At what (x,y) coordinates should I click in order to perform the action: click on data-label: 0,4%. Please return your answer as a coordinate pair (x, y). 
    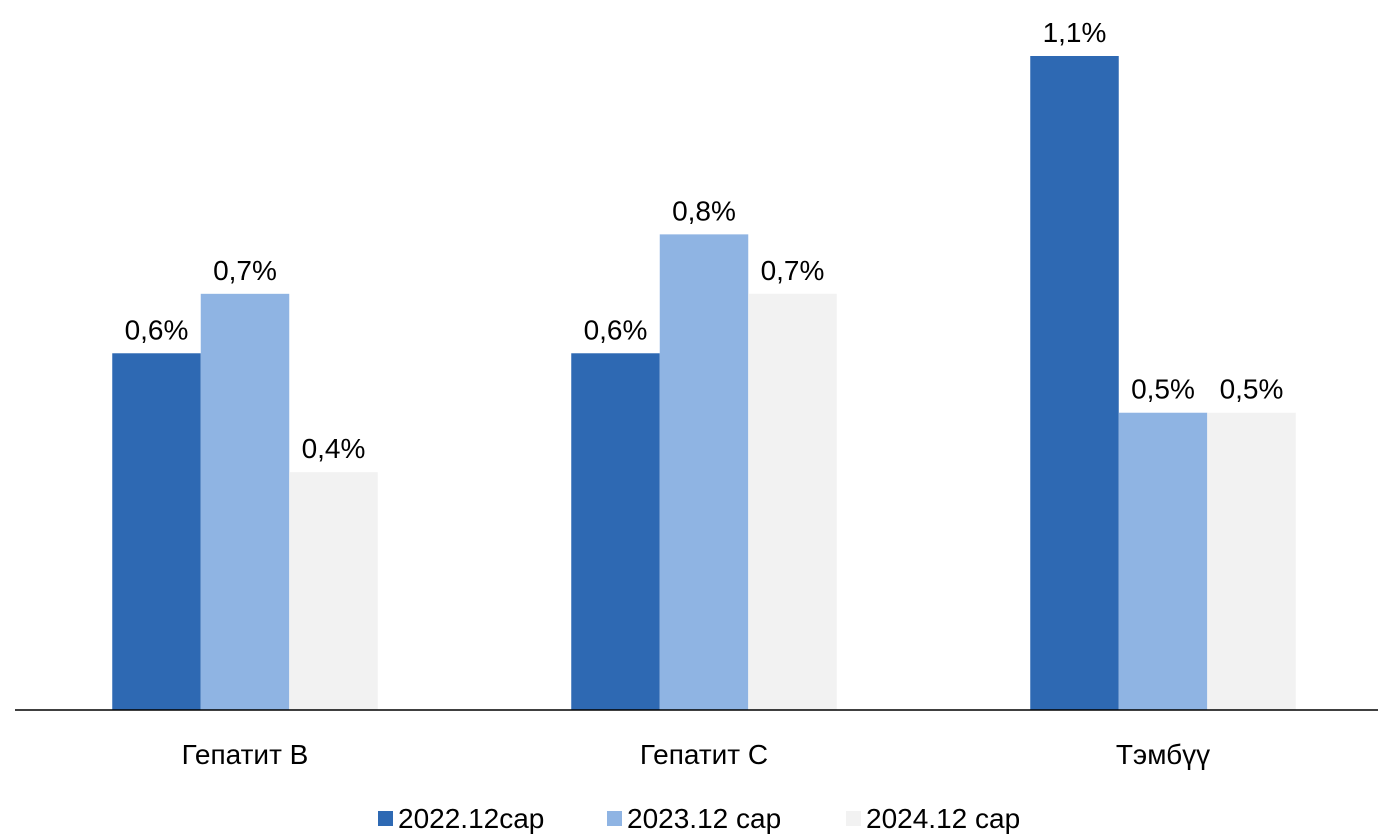
    Looking at the image, I should click on (334, 448).